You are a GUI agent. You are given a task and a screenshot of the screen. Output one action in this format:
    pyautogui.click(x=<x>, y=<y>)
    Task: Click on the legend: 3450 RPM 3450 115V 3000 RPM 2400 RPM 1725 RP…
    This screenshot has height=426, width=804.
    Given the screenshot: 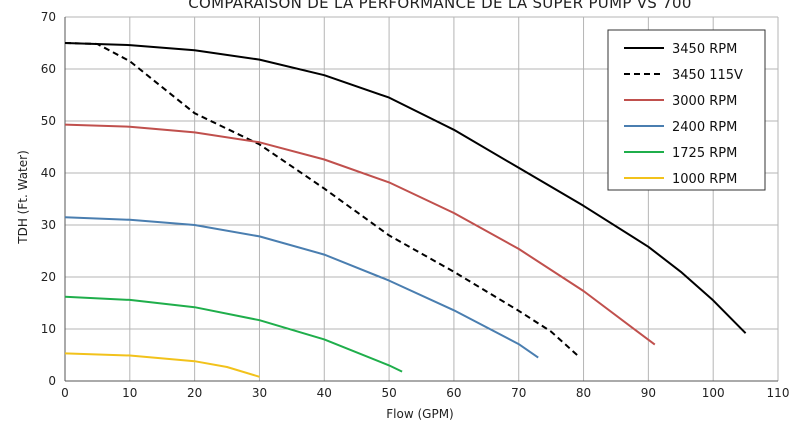 What is the action you would take?
    pyautogui.click(x=686, y=110)
    